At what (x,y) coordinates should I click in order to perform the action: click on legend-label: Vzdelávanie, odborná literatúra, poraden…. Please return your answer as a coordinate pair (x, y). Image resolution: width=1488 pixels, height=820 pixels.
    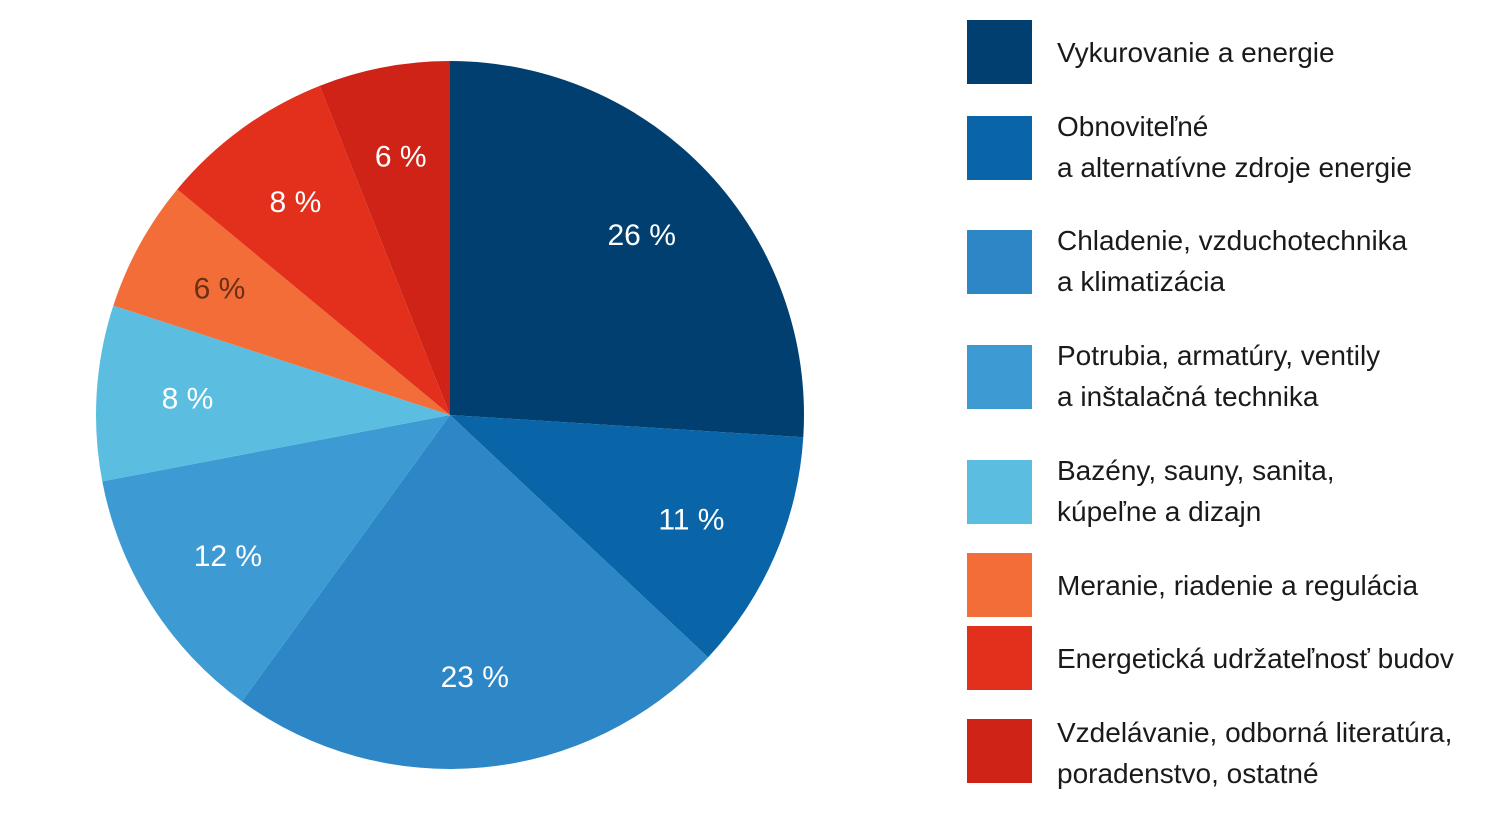
    Looking at the image, I should click on (1255, 753).